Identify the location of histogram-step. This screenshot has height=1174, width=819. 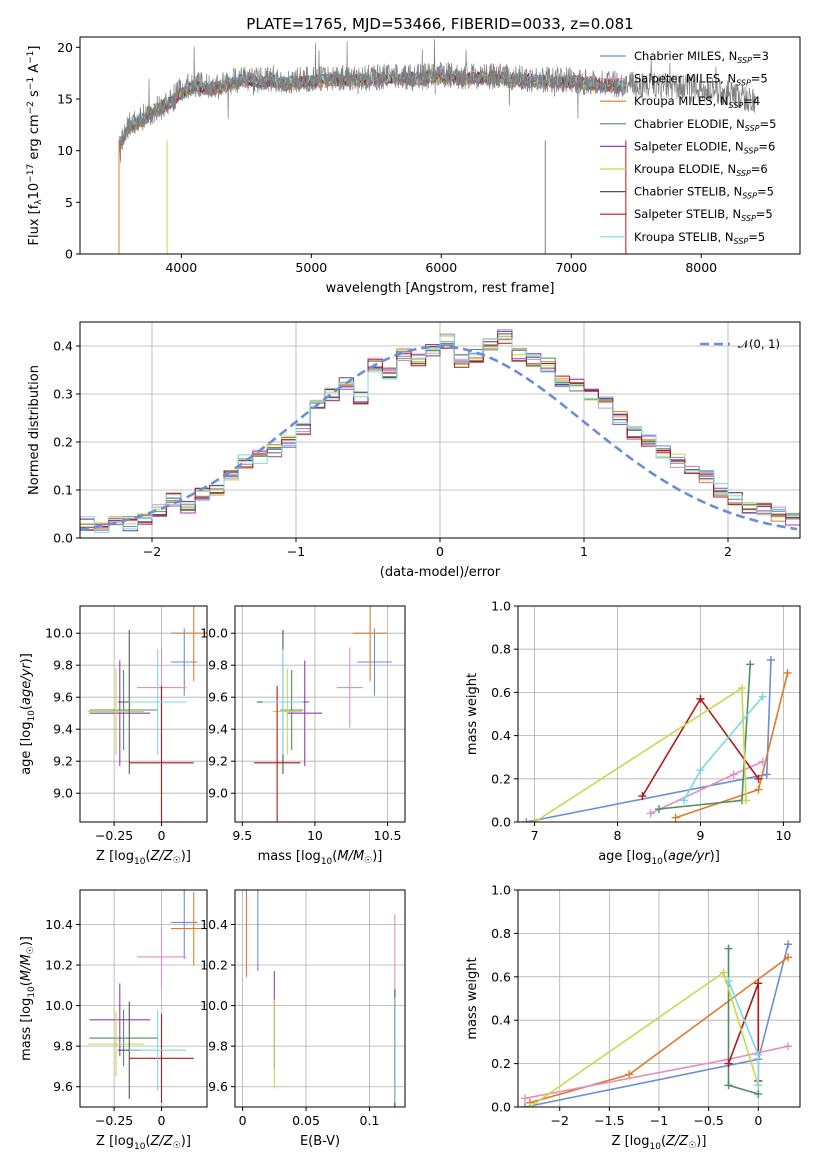
(440, 434).